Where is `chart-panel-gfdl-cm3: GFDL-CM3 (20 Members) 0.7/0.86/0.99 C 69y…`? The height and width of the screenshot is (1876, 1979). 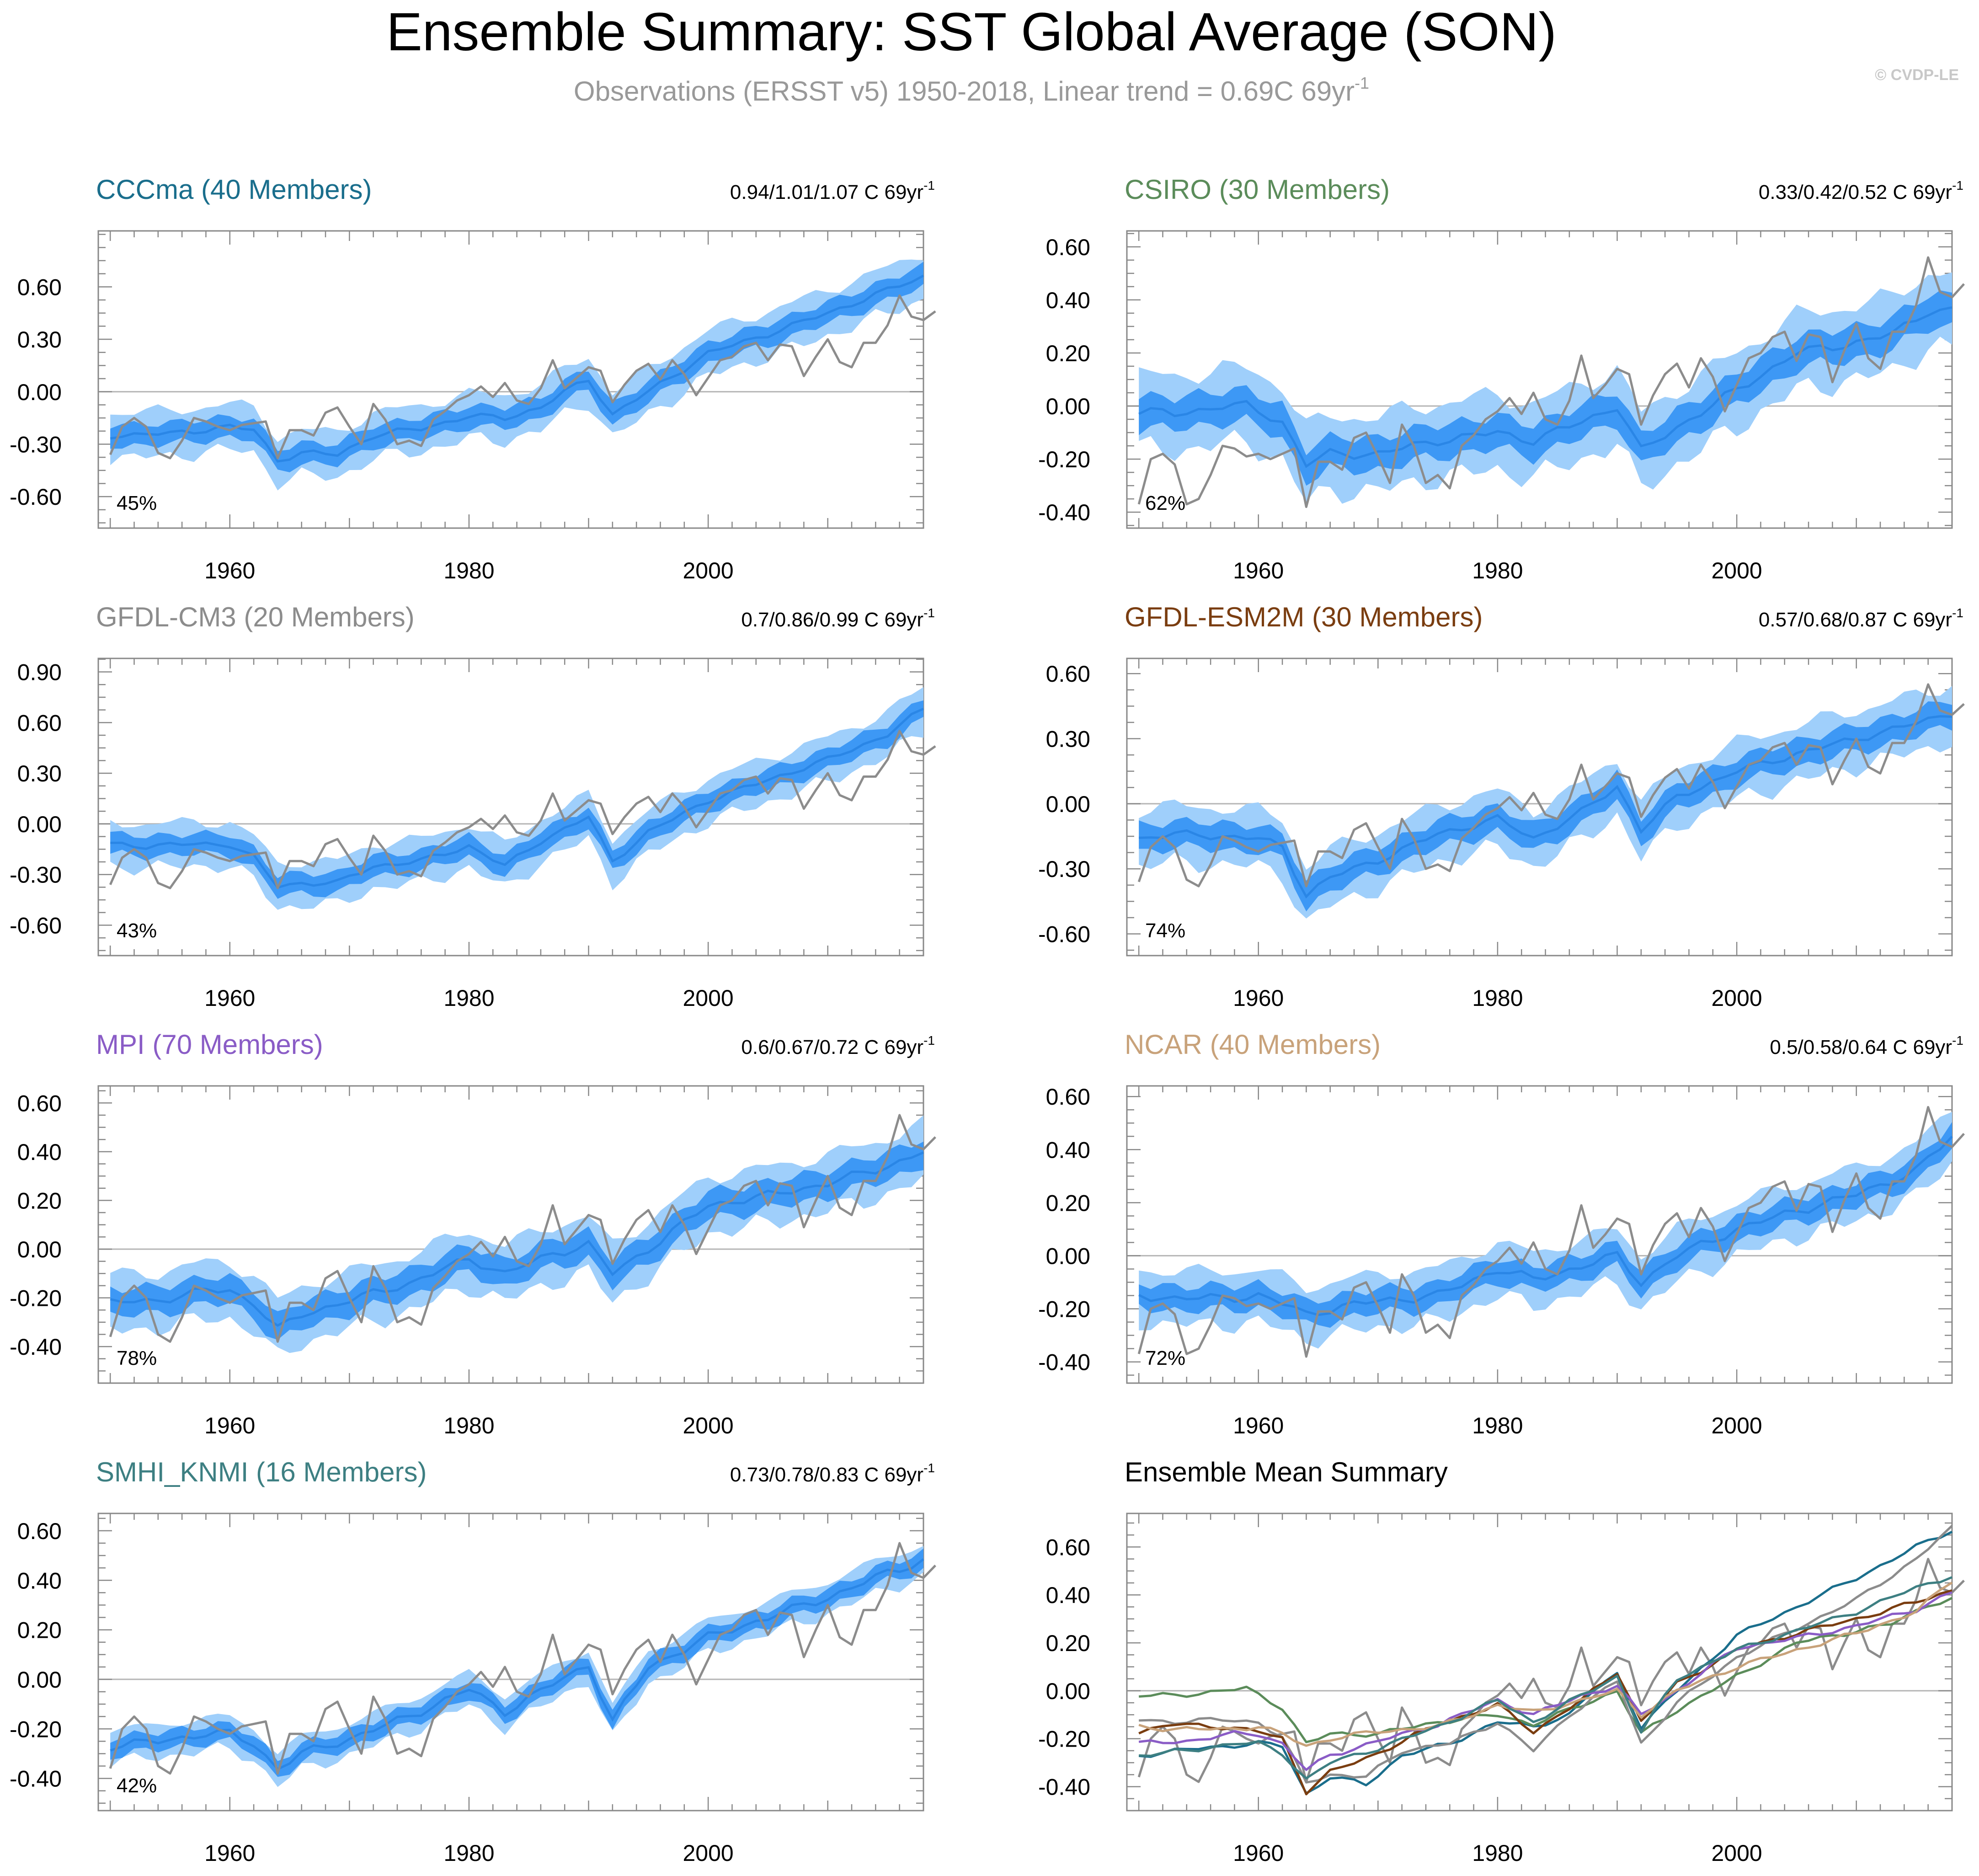 chart-panel-gfdl-cm3: GFDL-CM3 (20 Members) 0.7/0.86/0.99 C 69y… is located at coordinates (473, 806).